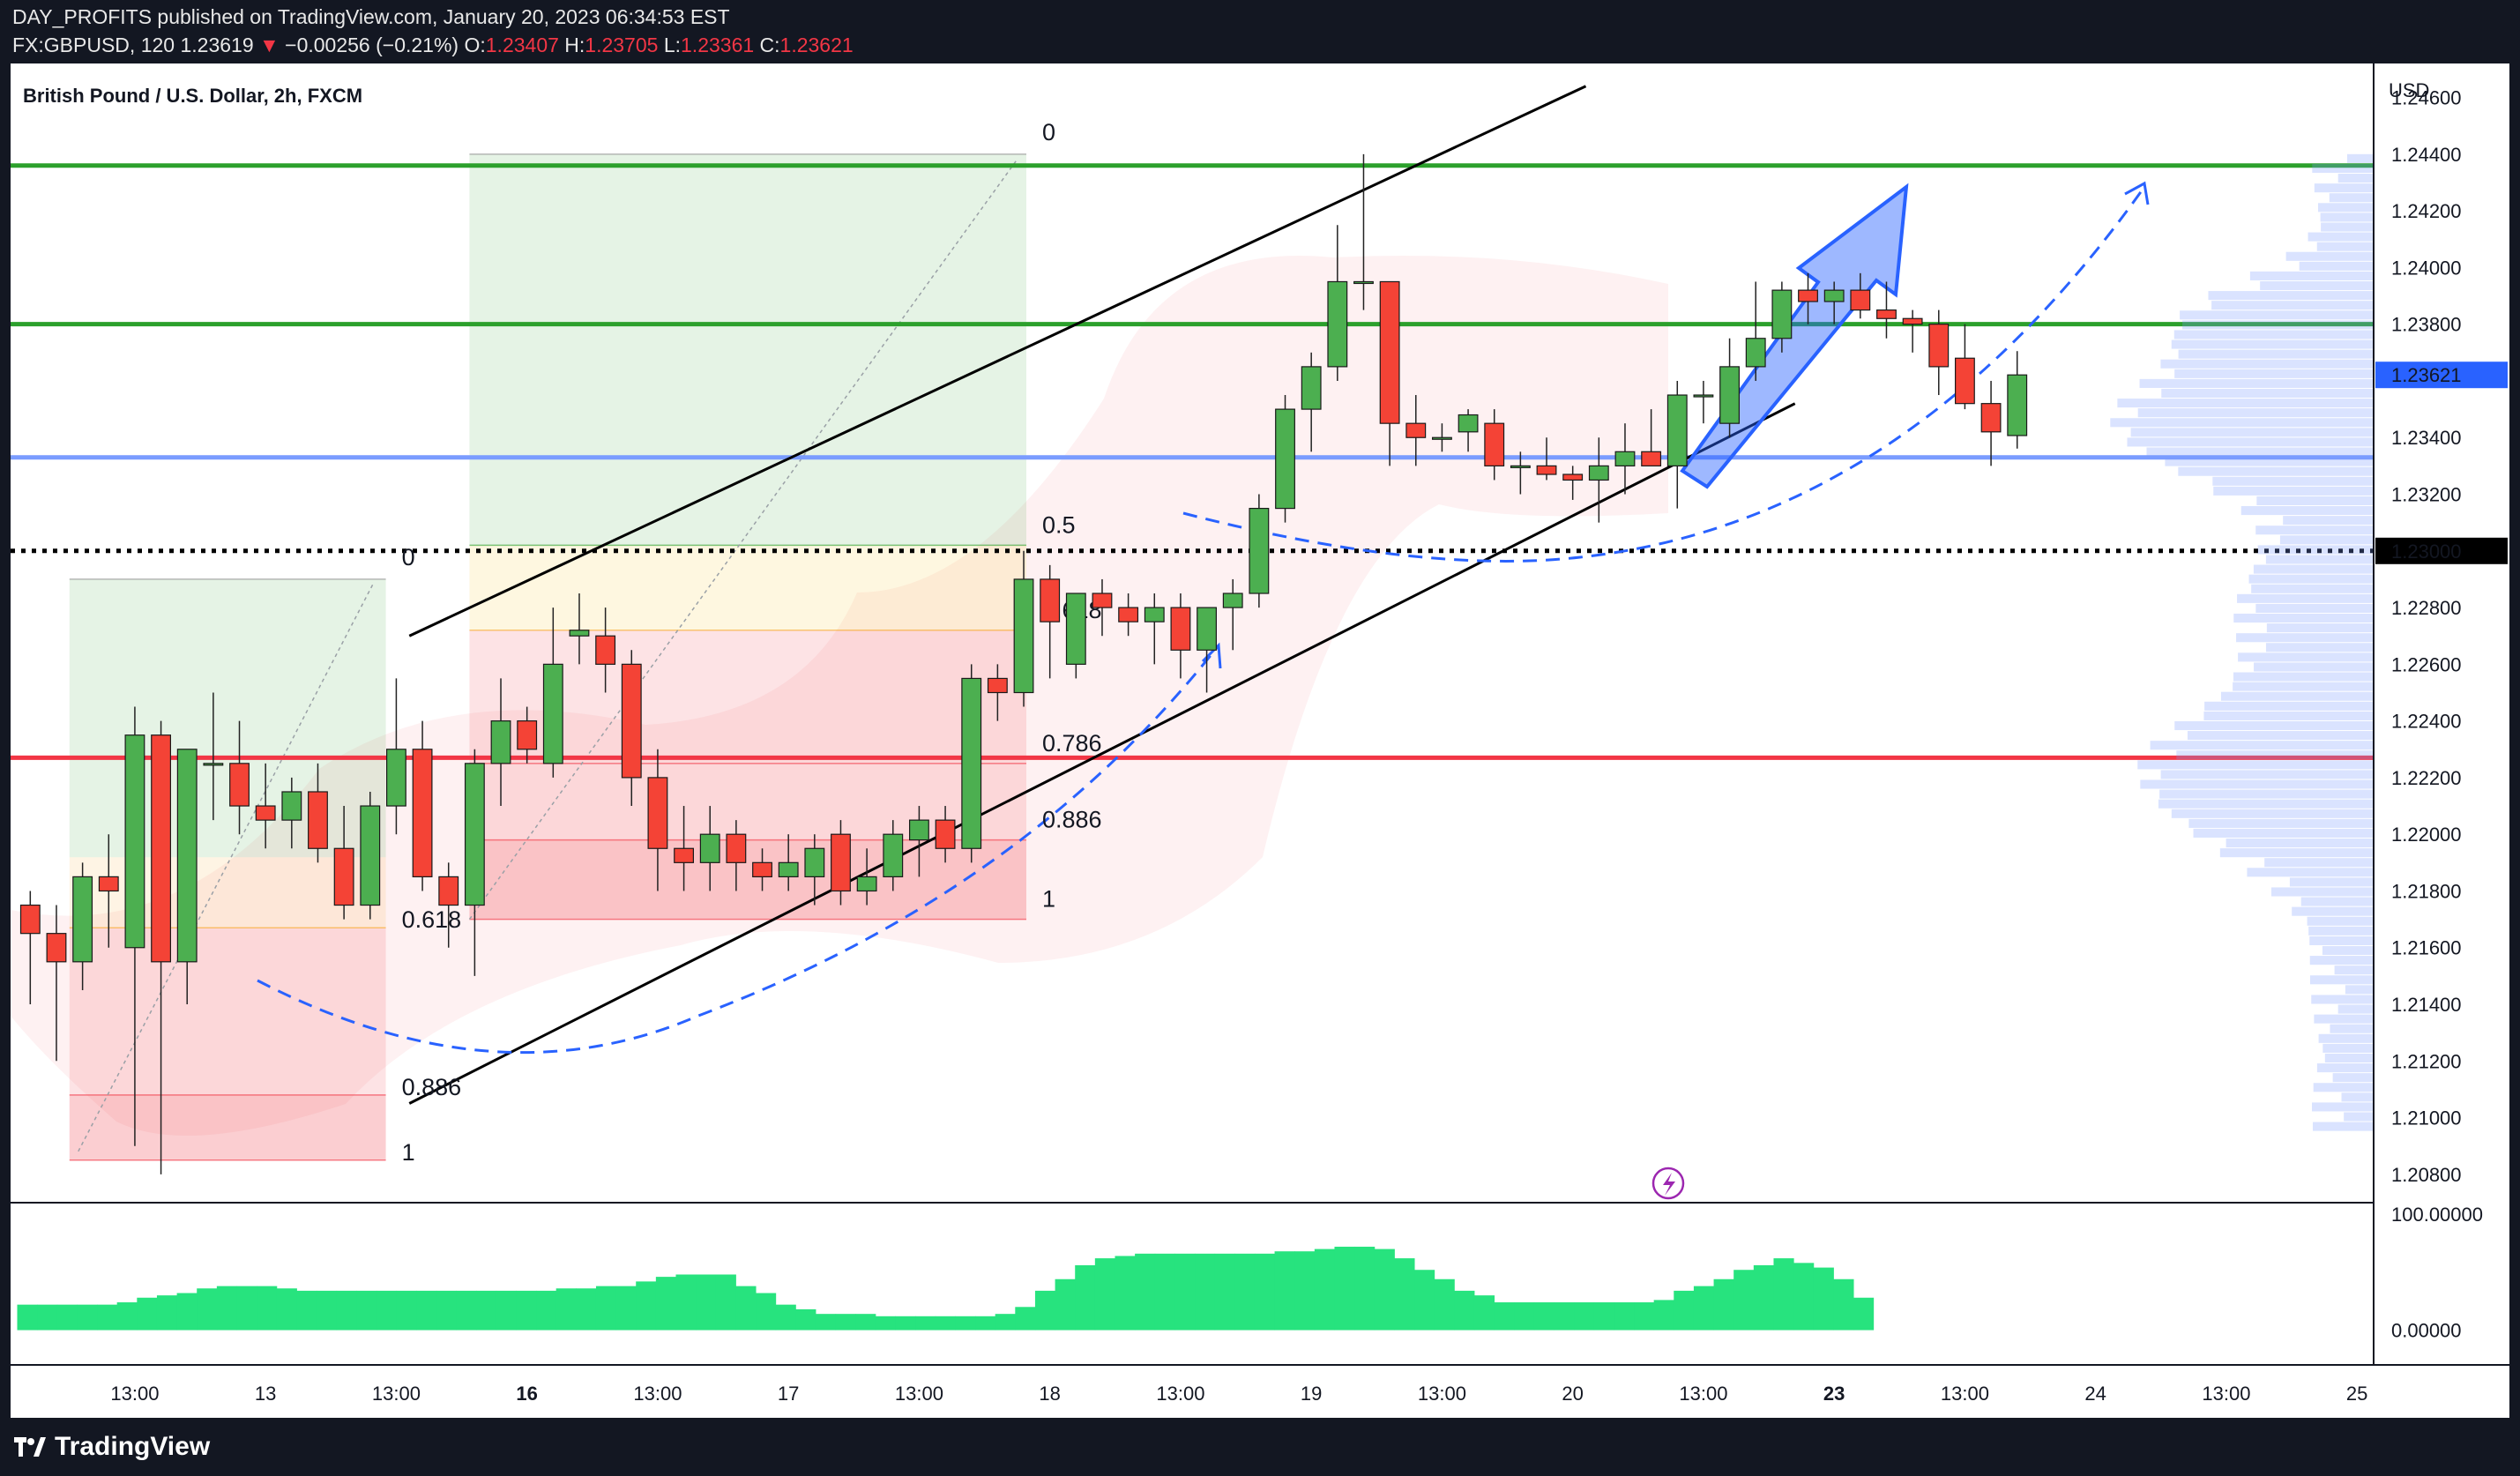 The image size is (2520, 1476). Describe the element at coordinates (217, 45) in the screenshot. I see `last-price: 1.23619` at that location.